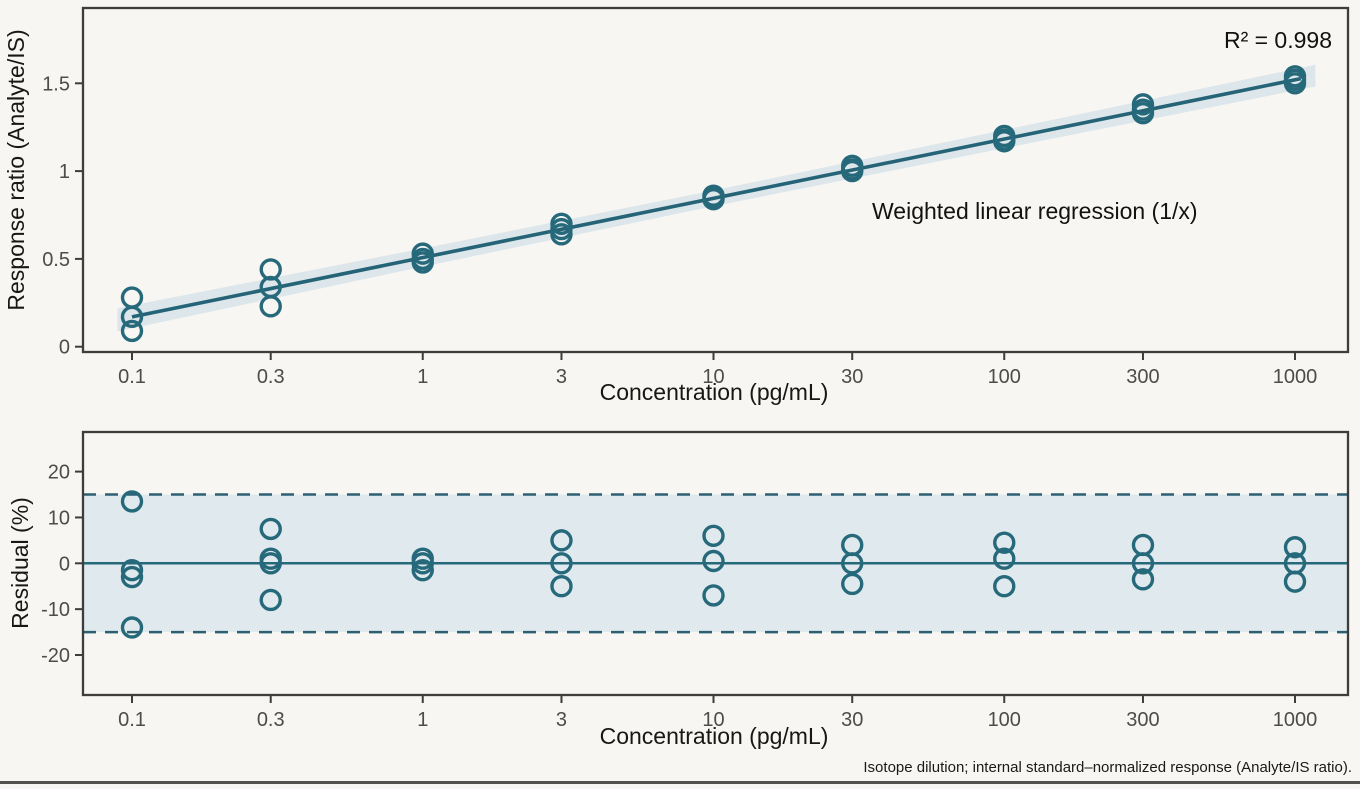 The width and height of the screenshot is (1360, 789). Describe the element at coordinates (16, 169) in the screenshot. I see `top-yaxis-title: Response ratio (Analyte/IS)` at that location.